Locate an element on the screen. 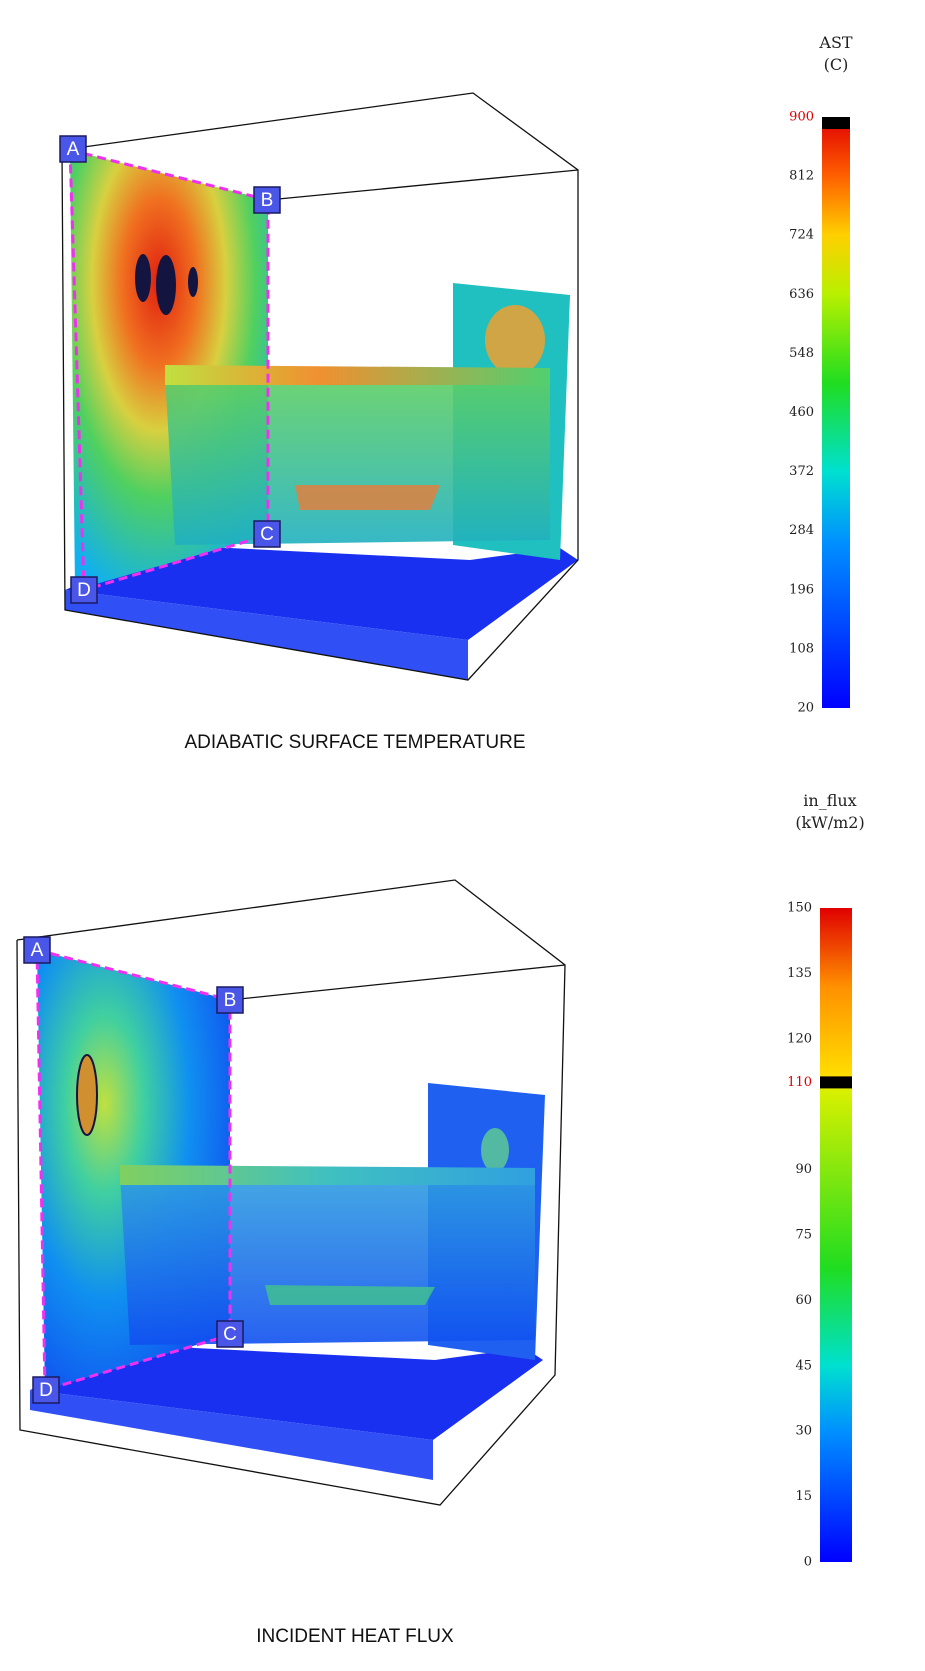 Image resolution: width=925 pixels, height=1671 pixels. tick-label: 0 is located at coordinates (808, 1562).